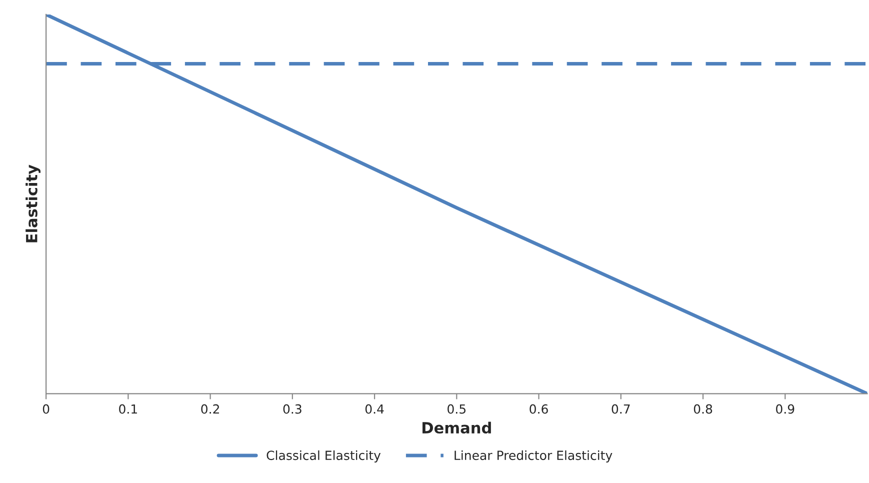 The width and height of the screenshot is (869, 483). Describe the element at coordinates (785, 409) in the screenshot. I see `x-tick-label: 0.9` at that location.